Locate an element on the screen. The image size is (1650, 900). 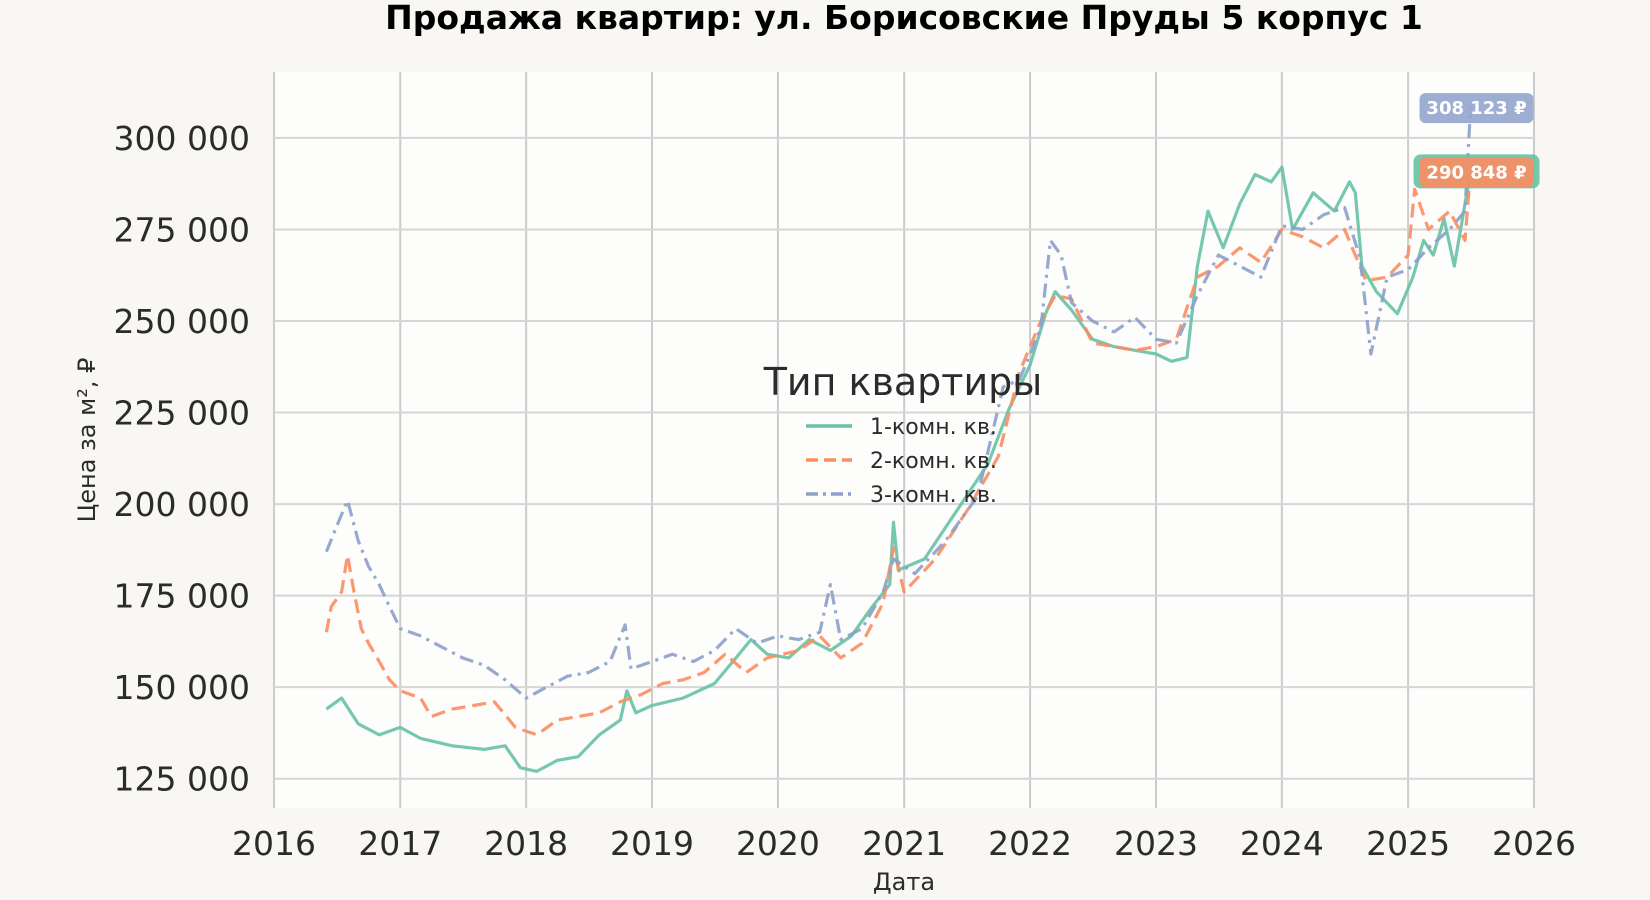
y-tick-label: 125 000 is located at coordinates (182, 779).